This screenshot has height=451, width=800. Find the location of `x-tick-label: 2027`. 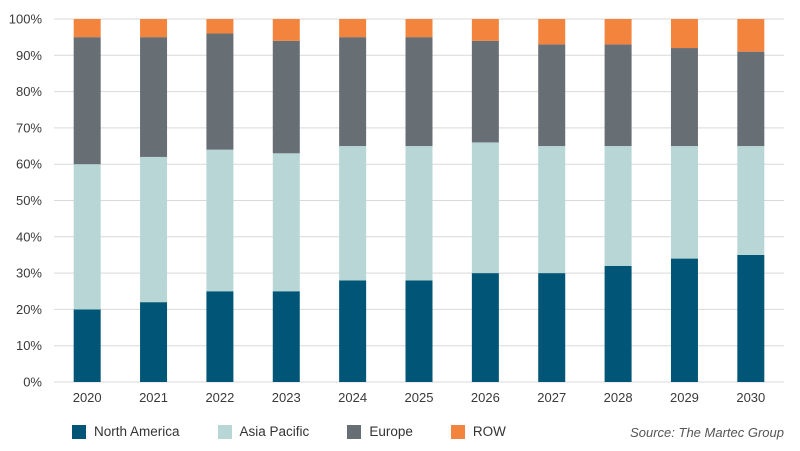

x-tick-label: 2027 is located at coordinates (551, 397).